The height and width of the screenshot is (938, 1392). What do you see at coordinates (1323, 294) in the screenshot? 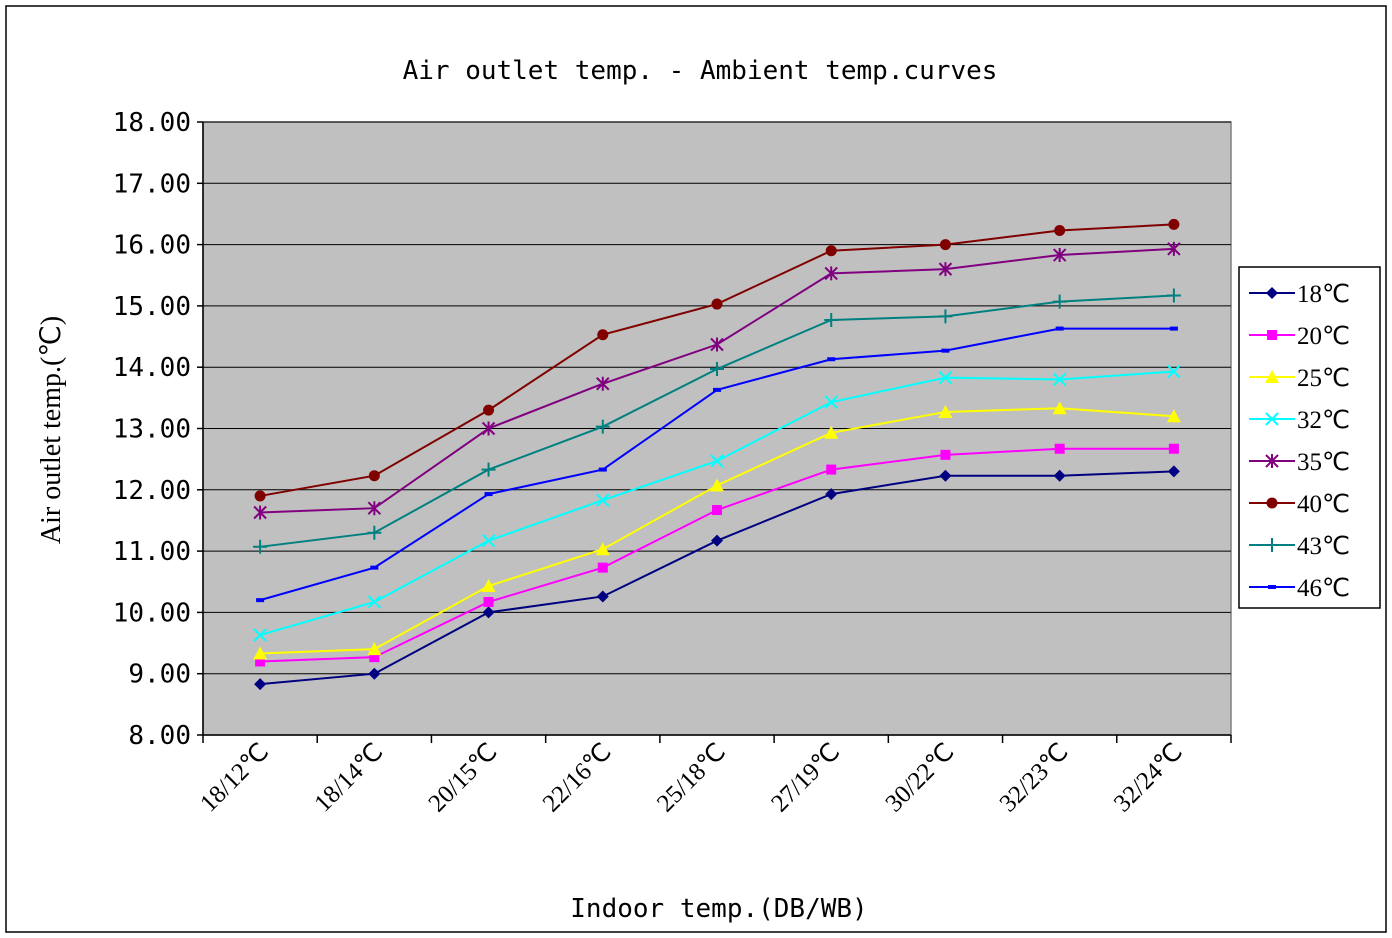
I see `legend-label: 18℃` at bounding box center [1323, 294].